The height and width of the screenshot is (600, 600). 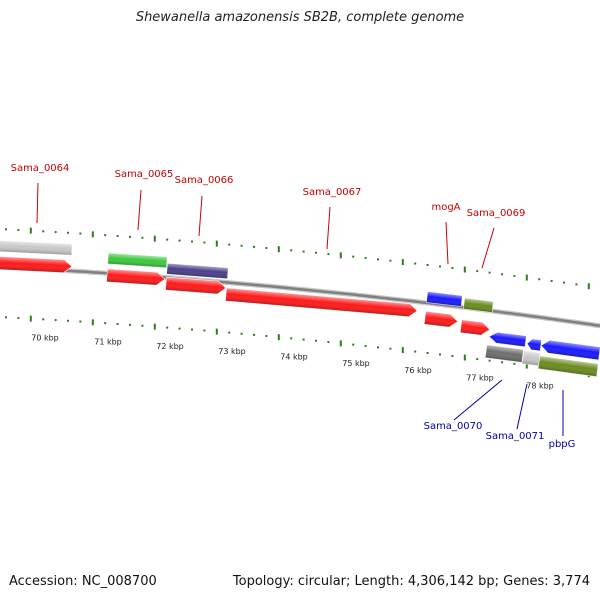 I want to click on forward-gene-label: Sama_0064, so click(x=40, y=168).